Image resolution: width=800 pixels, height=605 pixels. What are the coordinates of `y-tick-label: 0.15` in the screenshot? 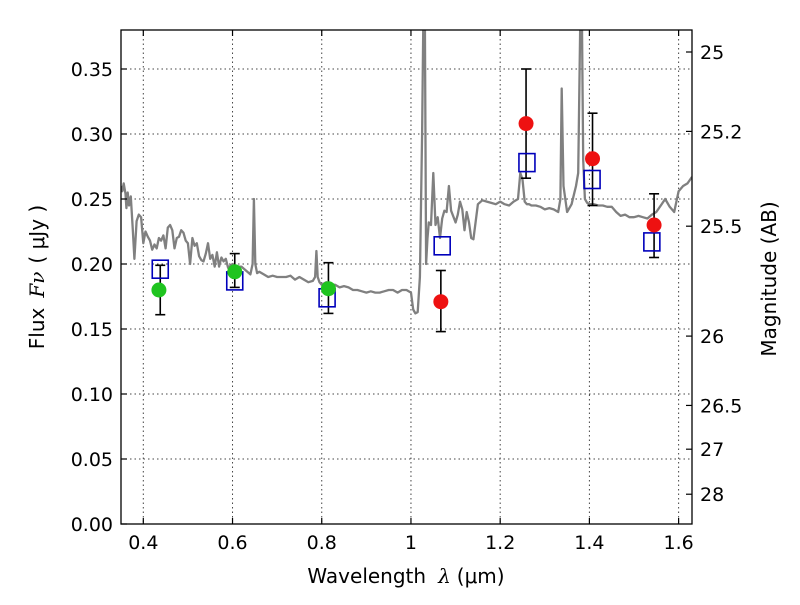 It's located at (92, 330).